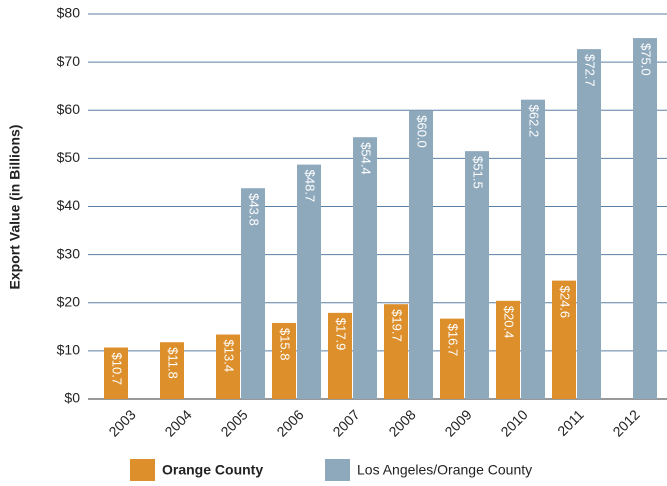 This screenshot has width=667, height=486. Describe the element at coordinates (422, 131) in the screenshot. I see `value-label: $60.0` at that location.